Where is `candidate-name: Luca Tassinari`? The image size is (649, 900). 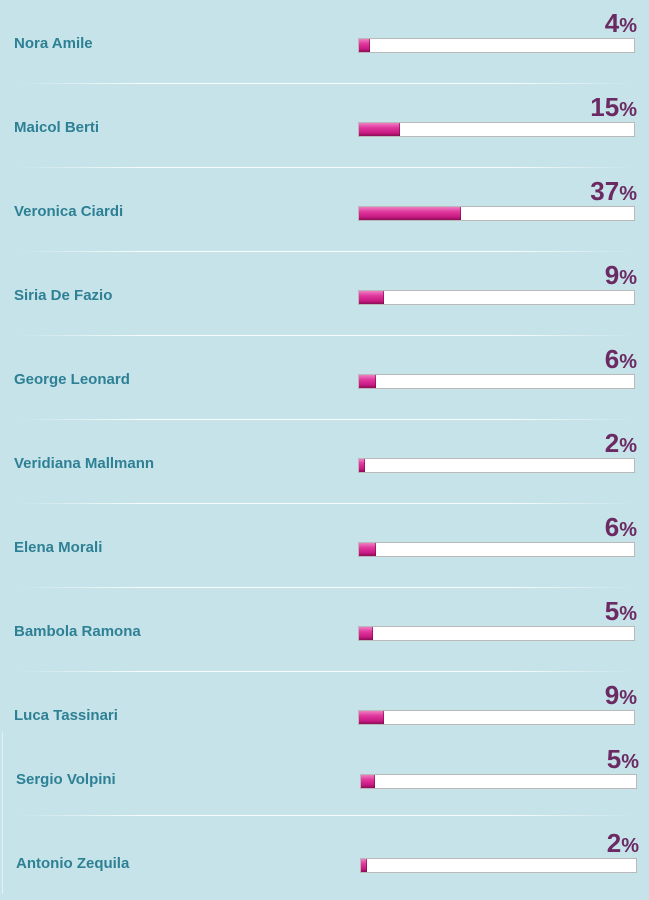
candidate-name: Luca Tassinari is located at coordinates (66, 715).